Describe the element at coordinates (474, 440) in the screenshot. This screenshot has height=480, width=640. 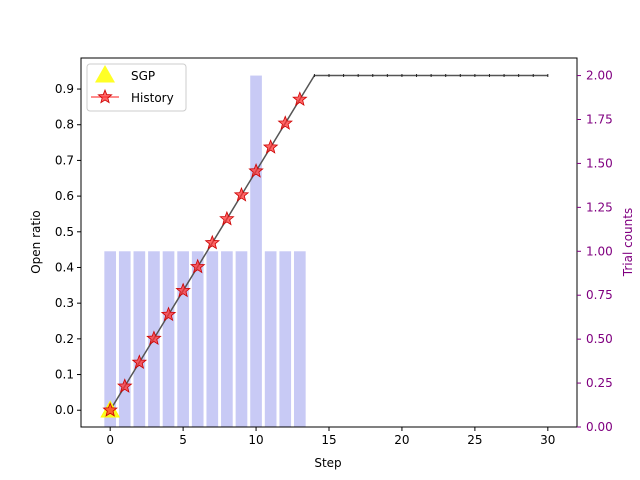
I see `x-tick-label: 25` at that location.